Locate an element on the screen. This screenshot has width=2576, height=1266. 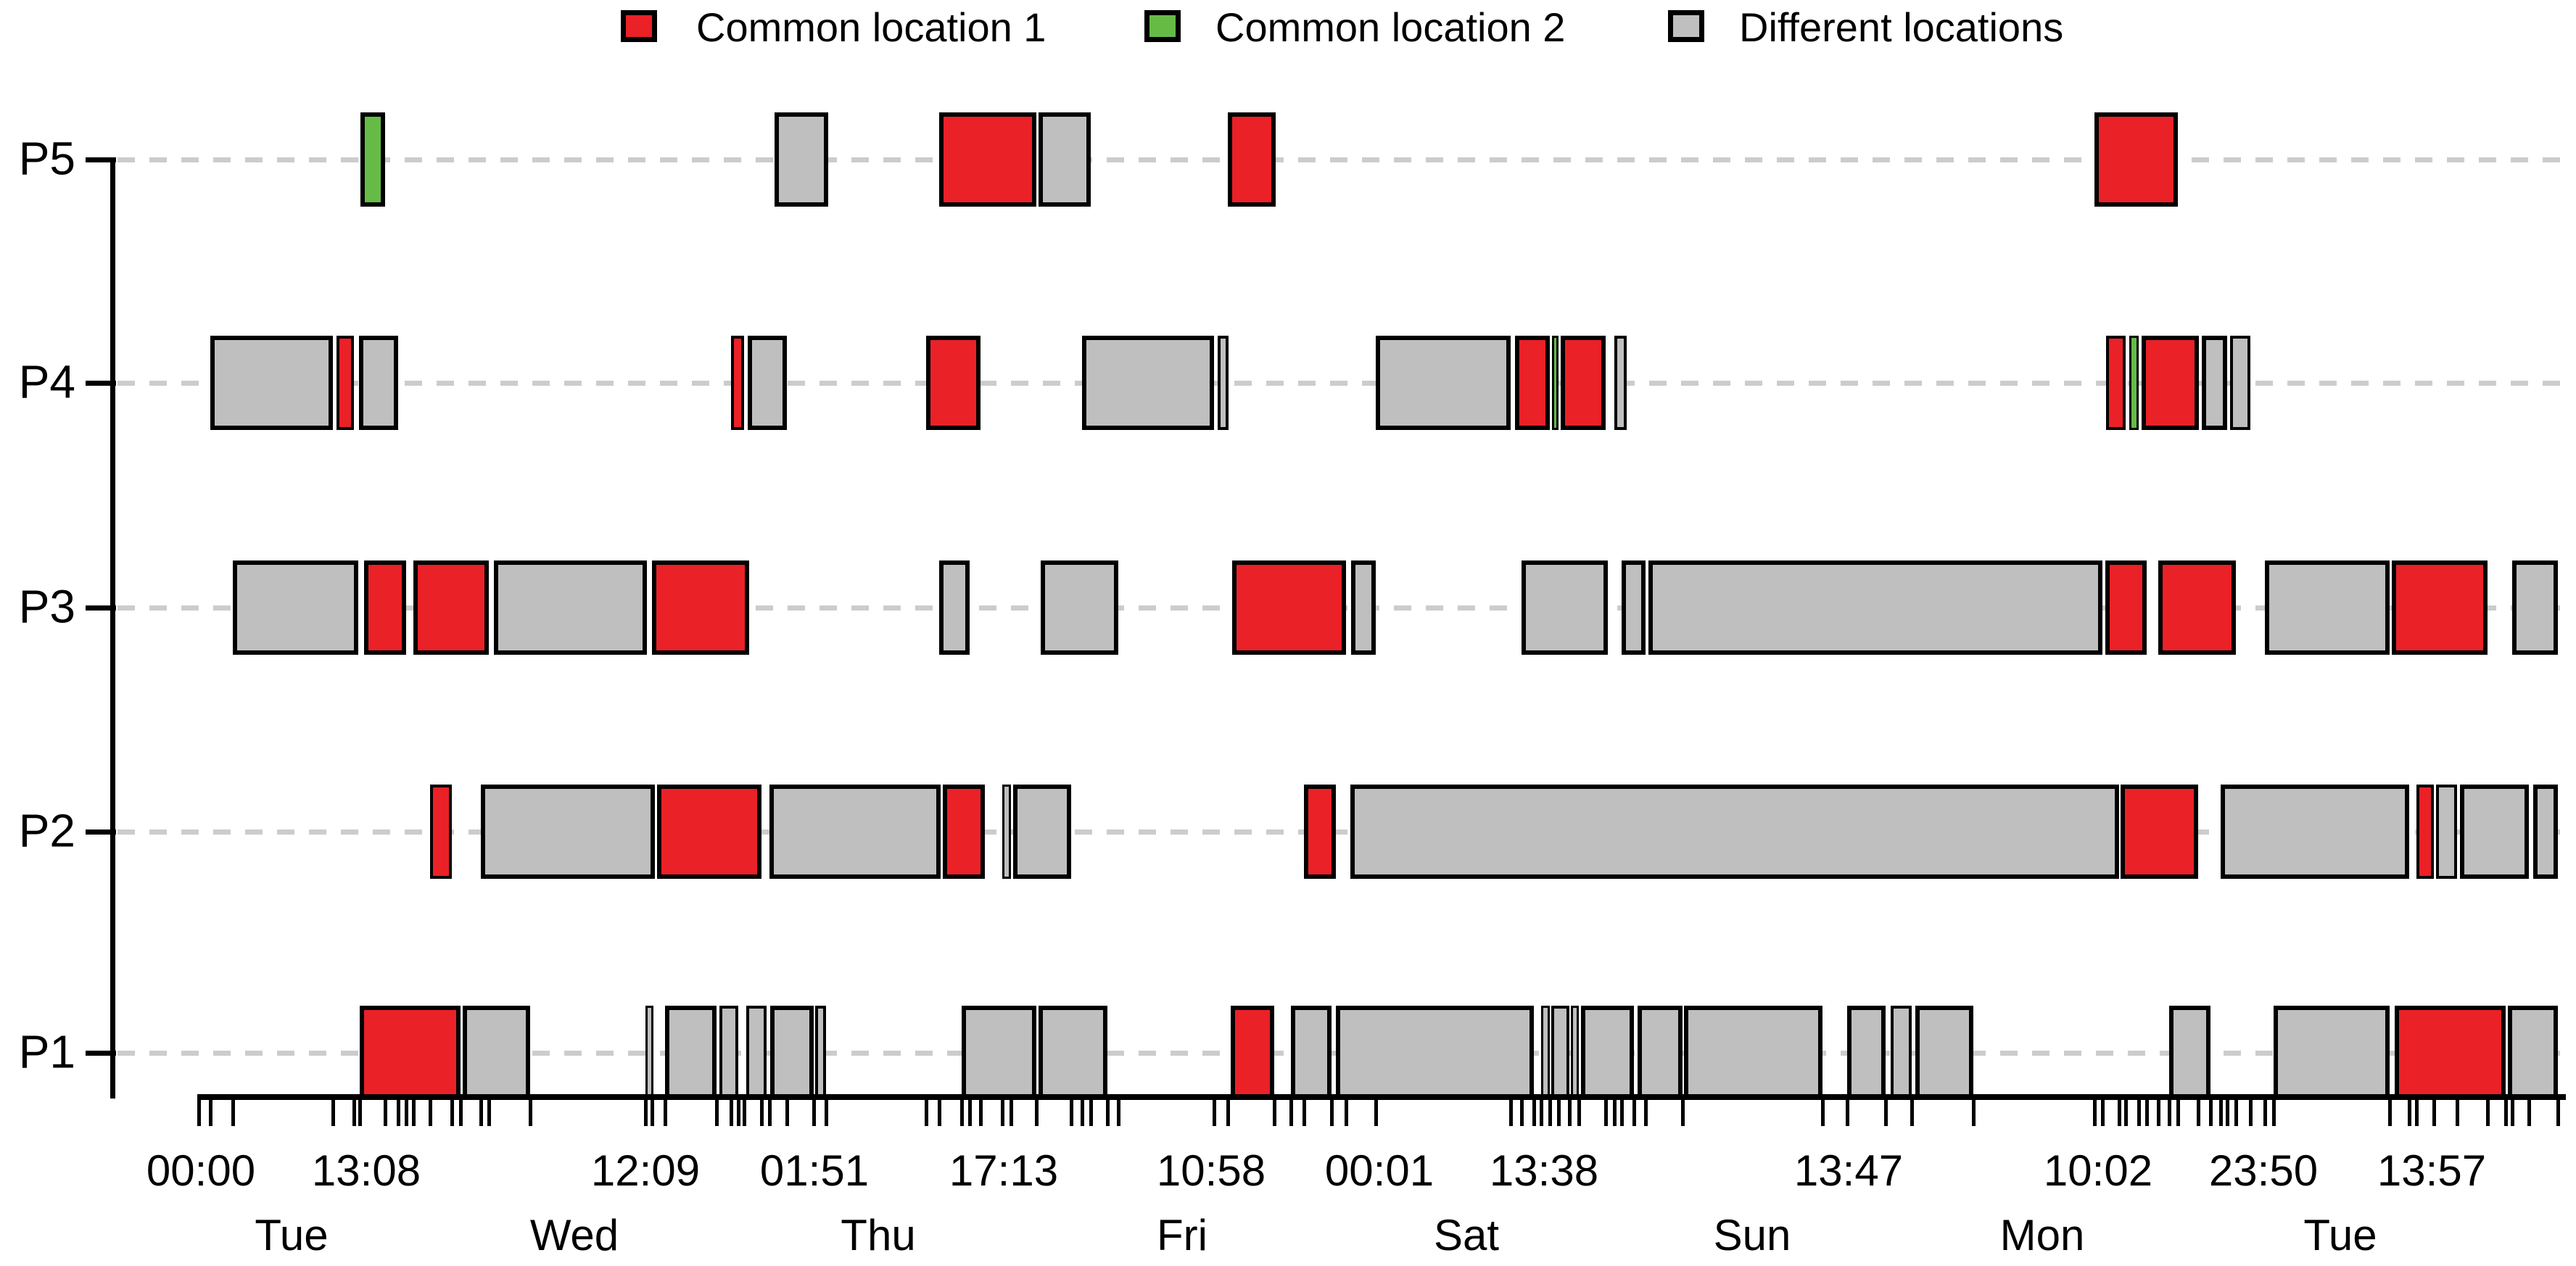
row-label-p3: P3 is located at coordinates (47, 606).